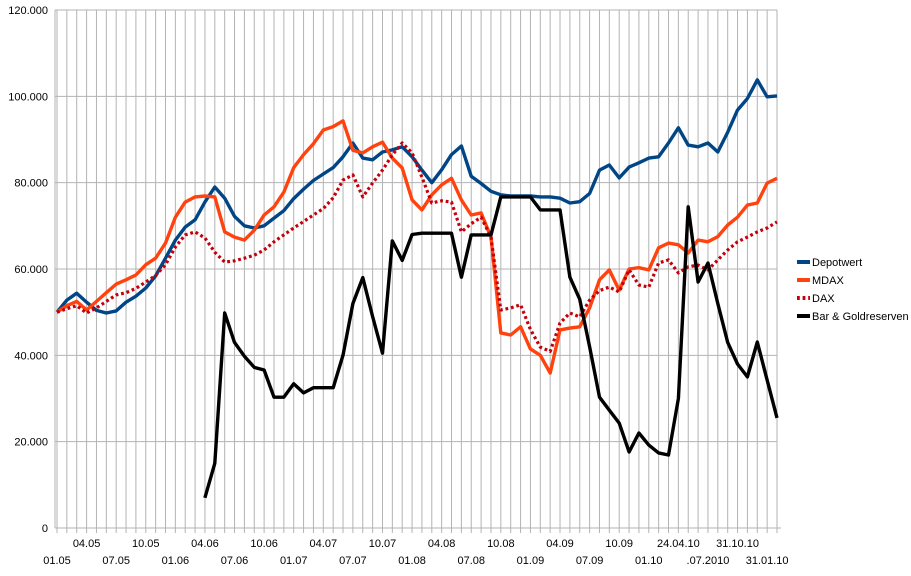 Image resolution: width=911 pixels, height=576 pixels. What do you see at coordinates (116, 561) in the screenshot?
I see `x-tick-label-row2: 07.05` at bounding box center [116, 561].